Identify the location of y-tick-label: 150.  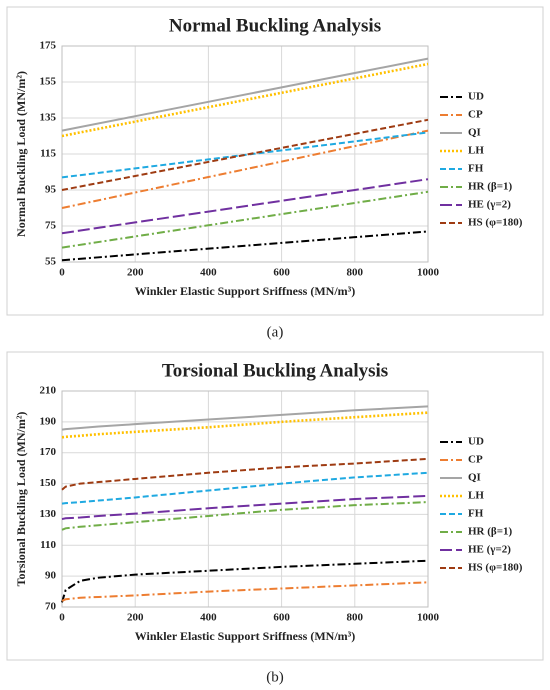
(48, 483).